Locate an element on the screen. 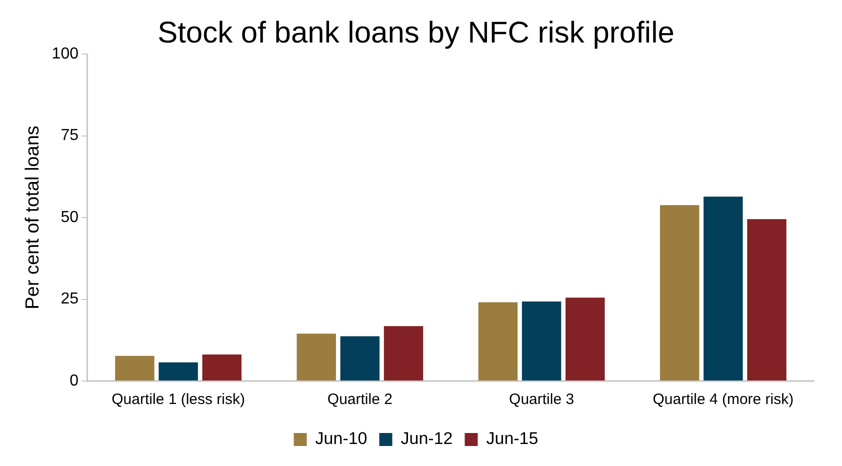  x-tick-label: Quartile 3 is located at coordinates (541, 399).